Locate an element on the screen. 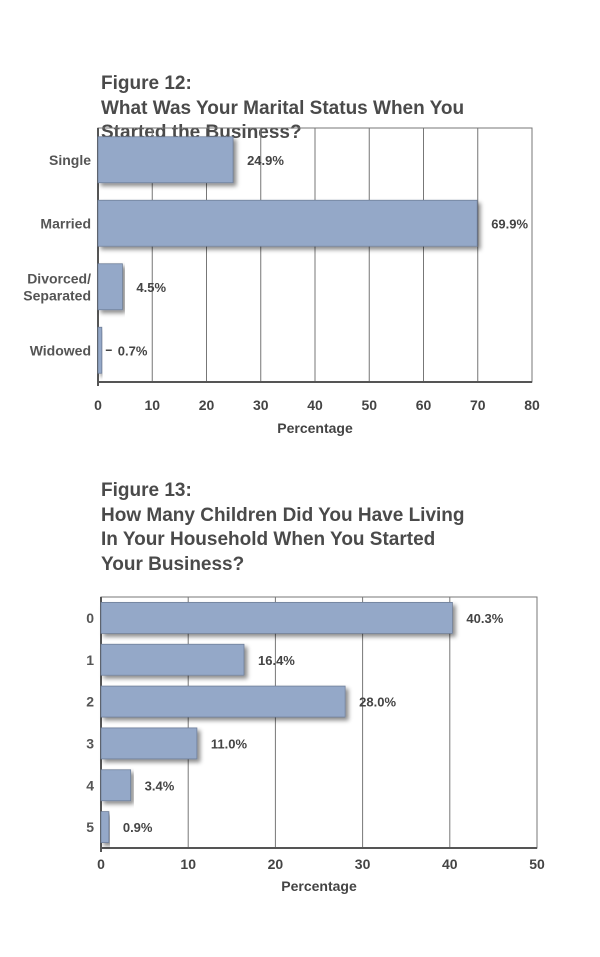  data-label: 4.5% is located at coordinates (151, 287).